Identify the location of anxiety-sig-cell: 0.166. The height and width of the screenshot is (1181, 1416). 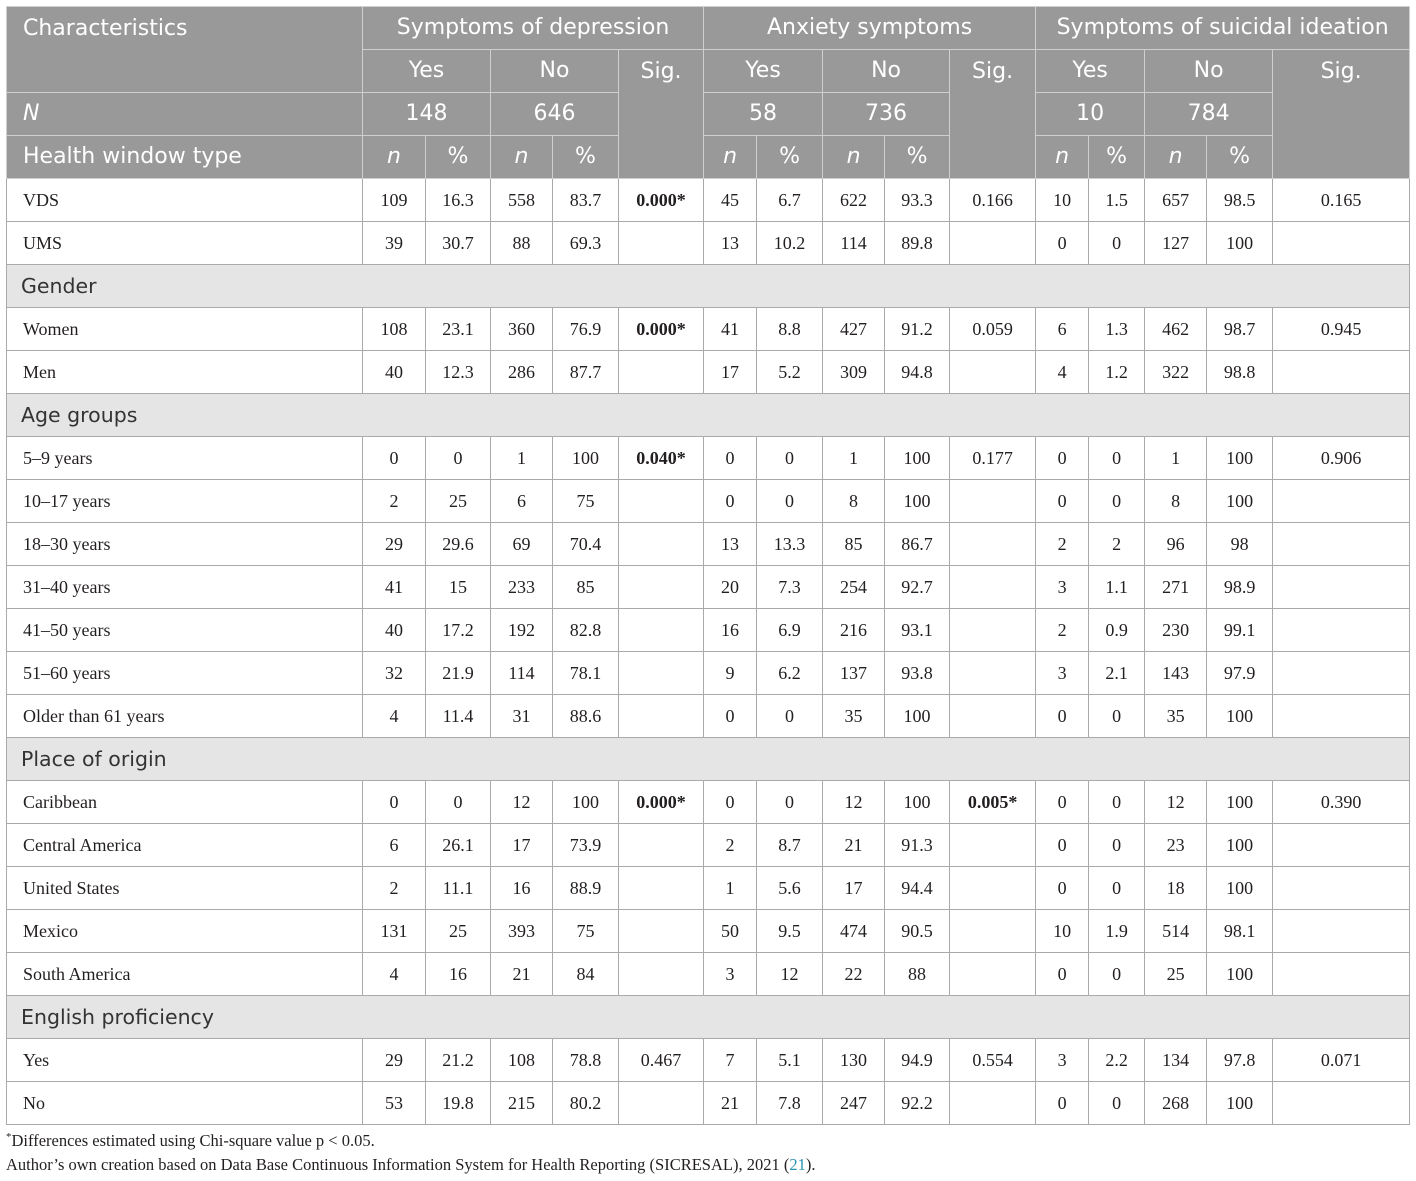
(993, 200).